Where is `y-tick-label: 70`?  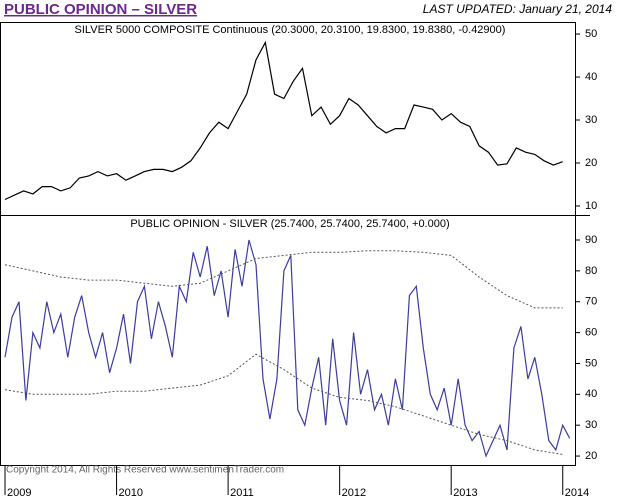
y-tick-label: 70 is located at coordinates (591, 302).